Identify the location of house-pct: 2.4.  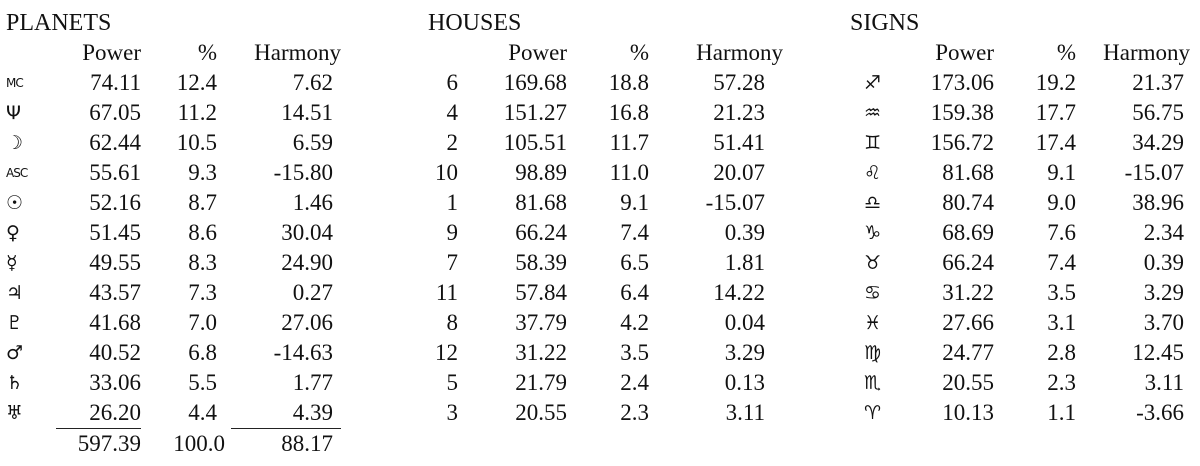
(634, 382).